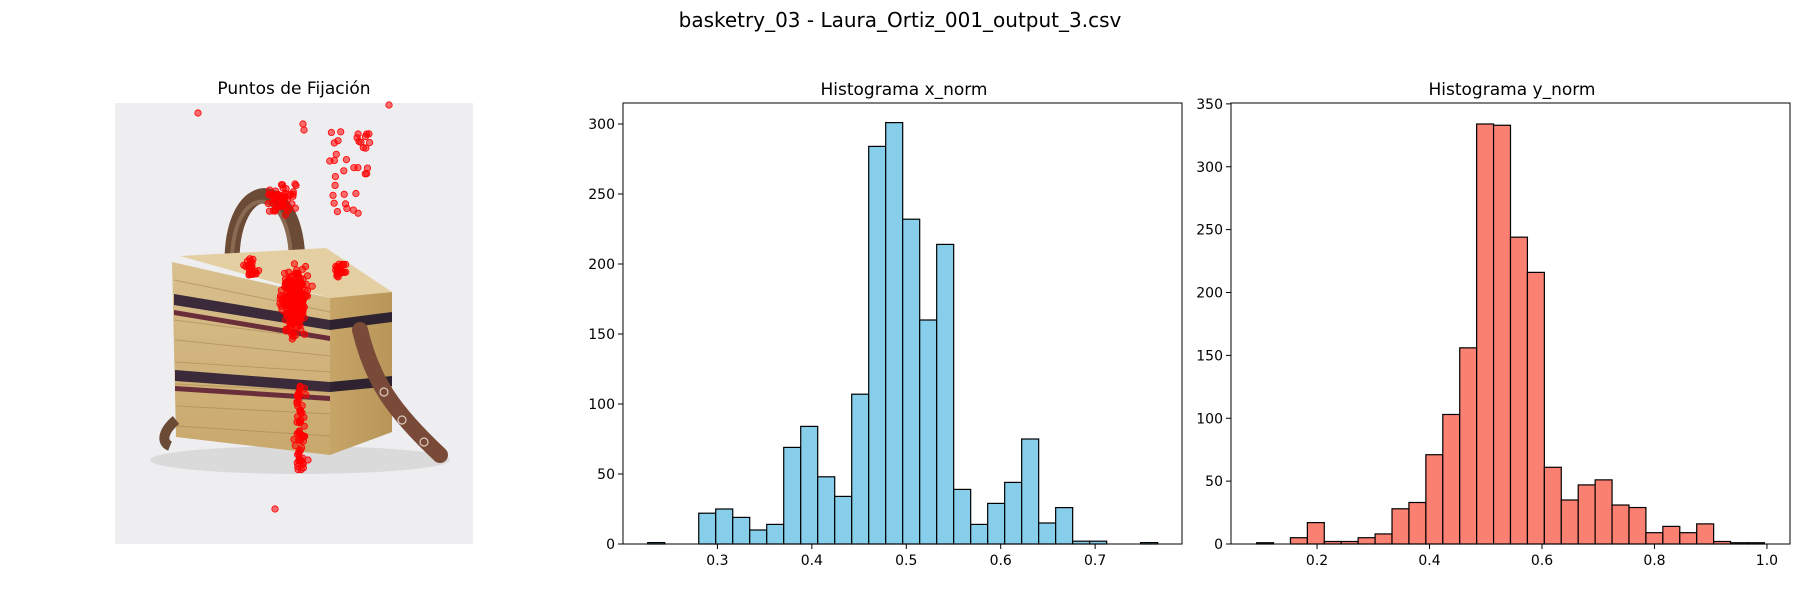  Describe the element at coordinates (1209, 168) in the screenshot. I see `hist-y-ytick-label: 300` at that location.